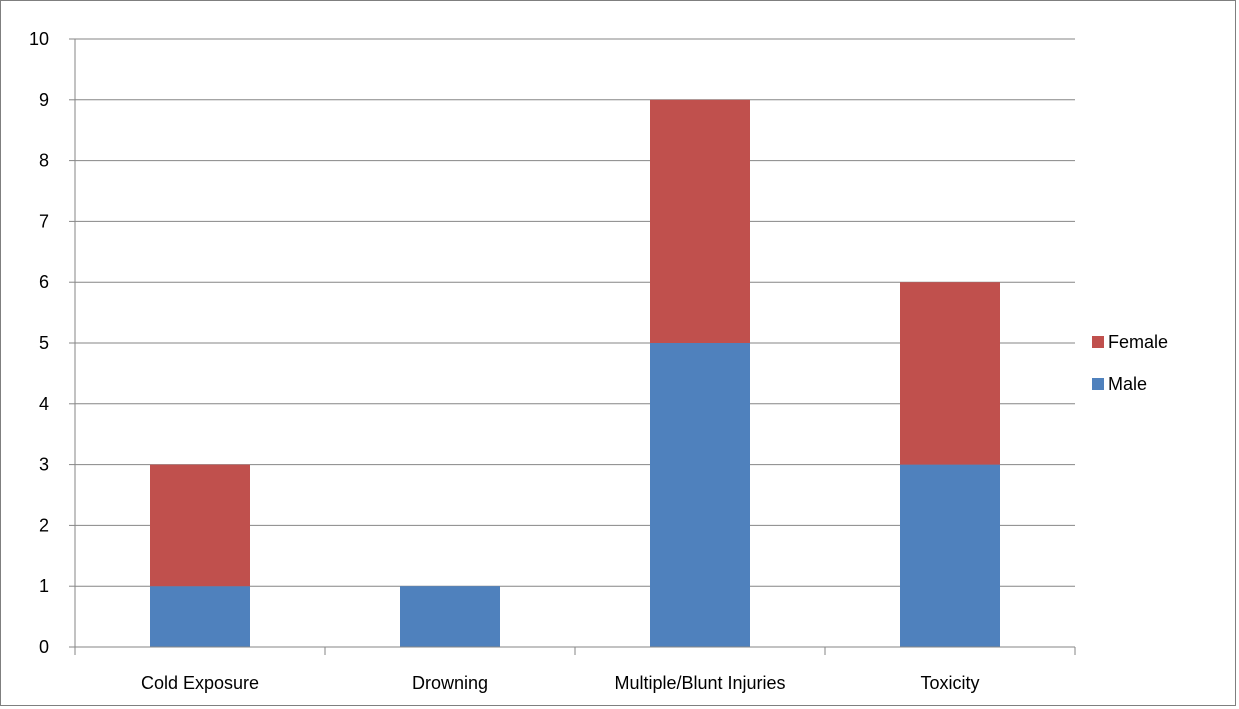 The width and height of the screenshot is (1239, 709). What do you see at coordinates (1130, 363) in the screenshot?
I see `legend: Female Male` at bounding box center [1130, 363].